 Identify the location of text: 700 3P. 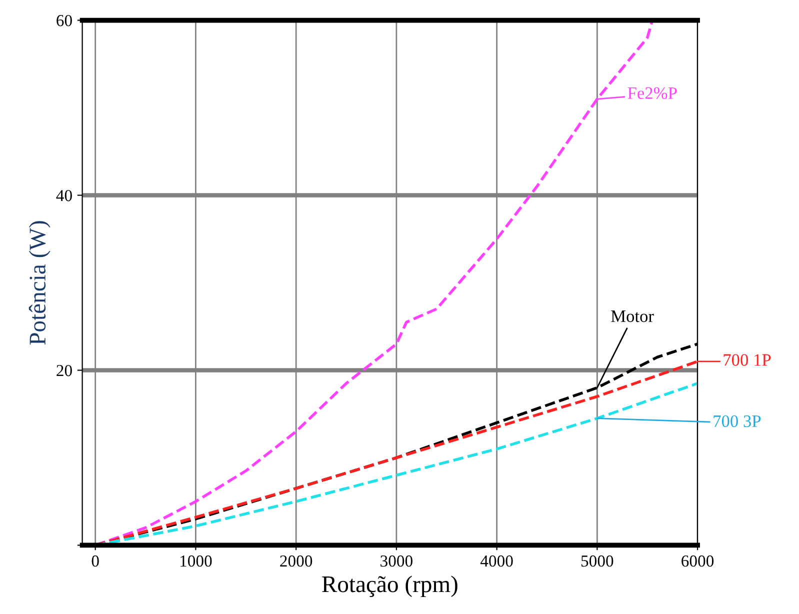
(737, 421).